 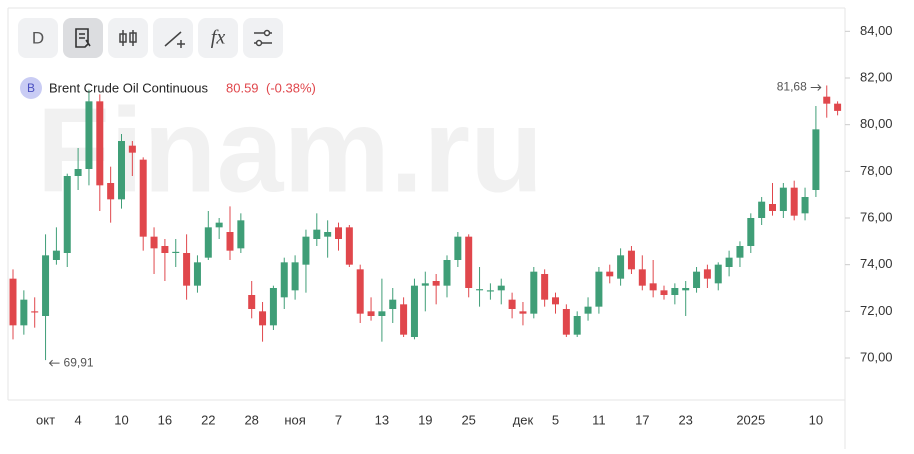 I want to click on x-tick-label: 17, so click(x=642, y=419).